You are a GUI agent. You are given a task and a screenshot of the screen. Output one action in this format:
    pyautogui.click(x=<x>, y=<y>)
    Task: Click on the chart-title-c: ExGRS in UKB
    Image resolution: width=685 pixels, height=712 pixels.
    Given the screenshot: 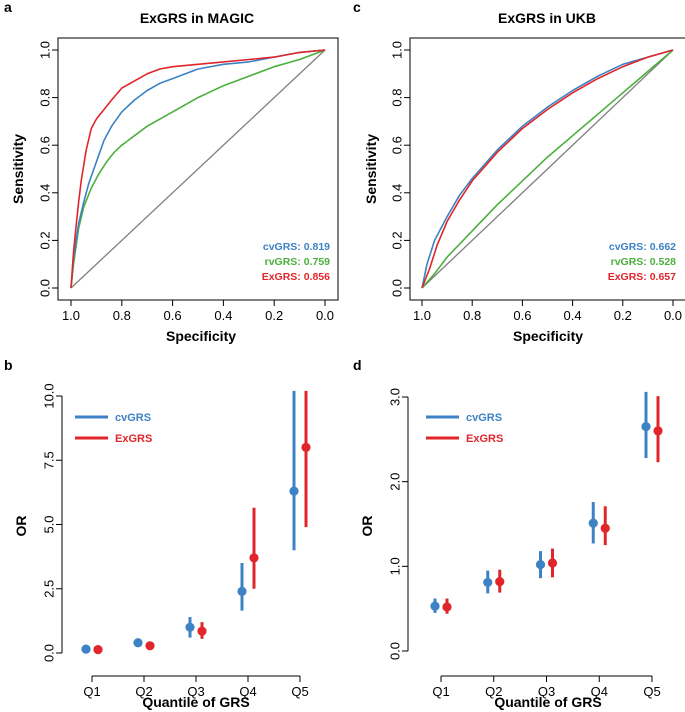 What is the action you would take?
    pyautogui.click(x=547, y=18)
    